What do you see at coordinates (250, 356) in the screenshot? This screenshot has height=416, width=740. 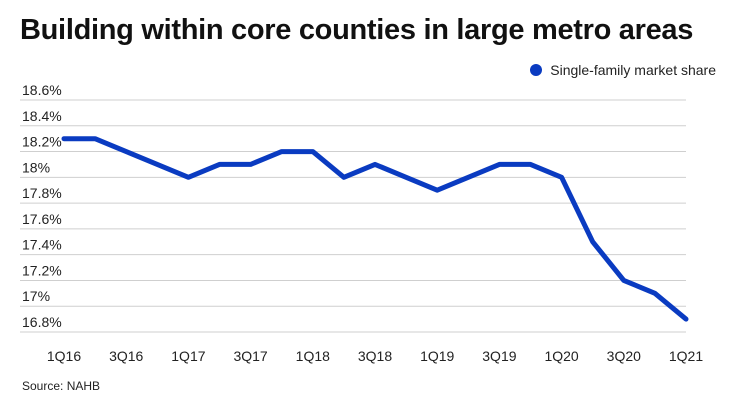 I see `x-tick-label: 3Q17` at bounding box center [250, 356].